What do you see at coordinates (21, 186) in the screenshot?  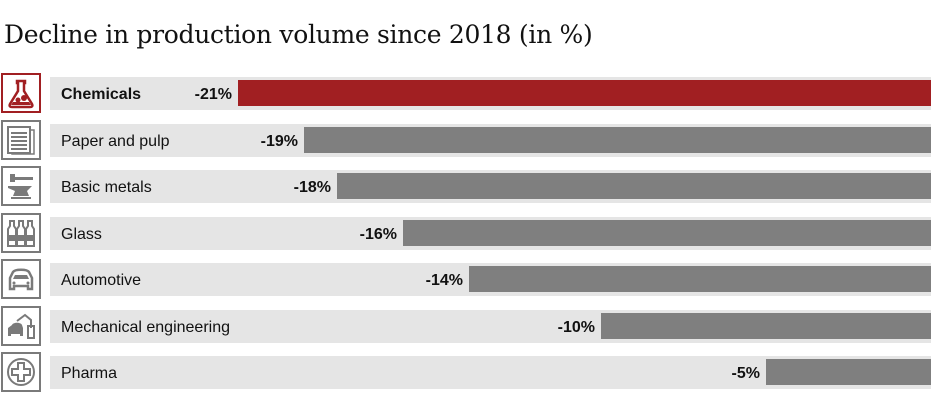 I see `anvil-hammer-icon` at bounding box center [21, 186].